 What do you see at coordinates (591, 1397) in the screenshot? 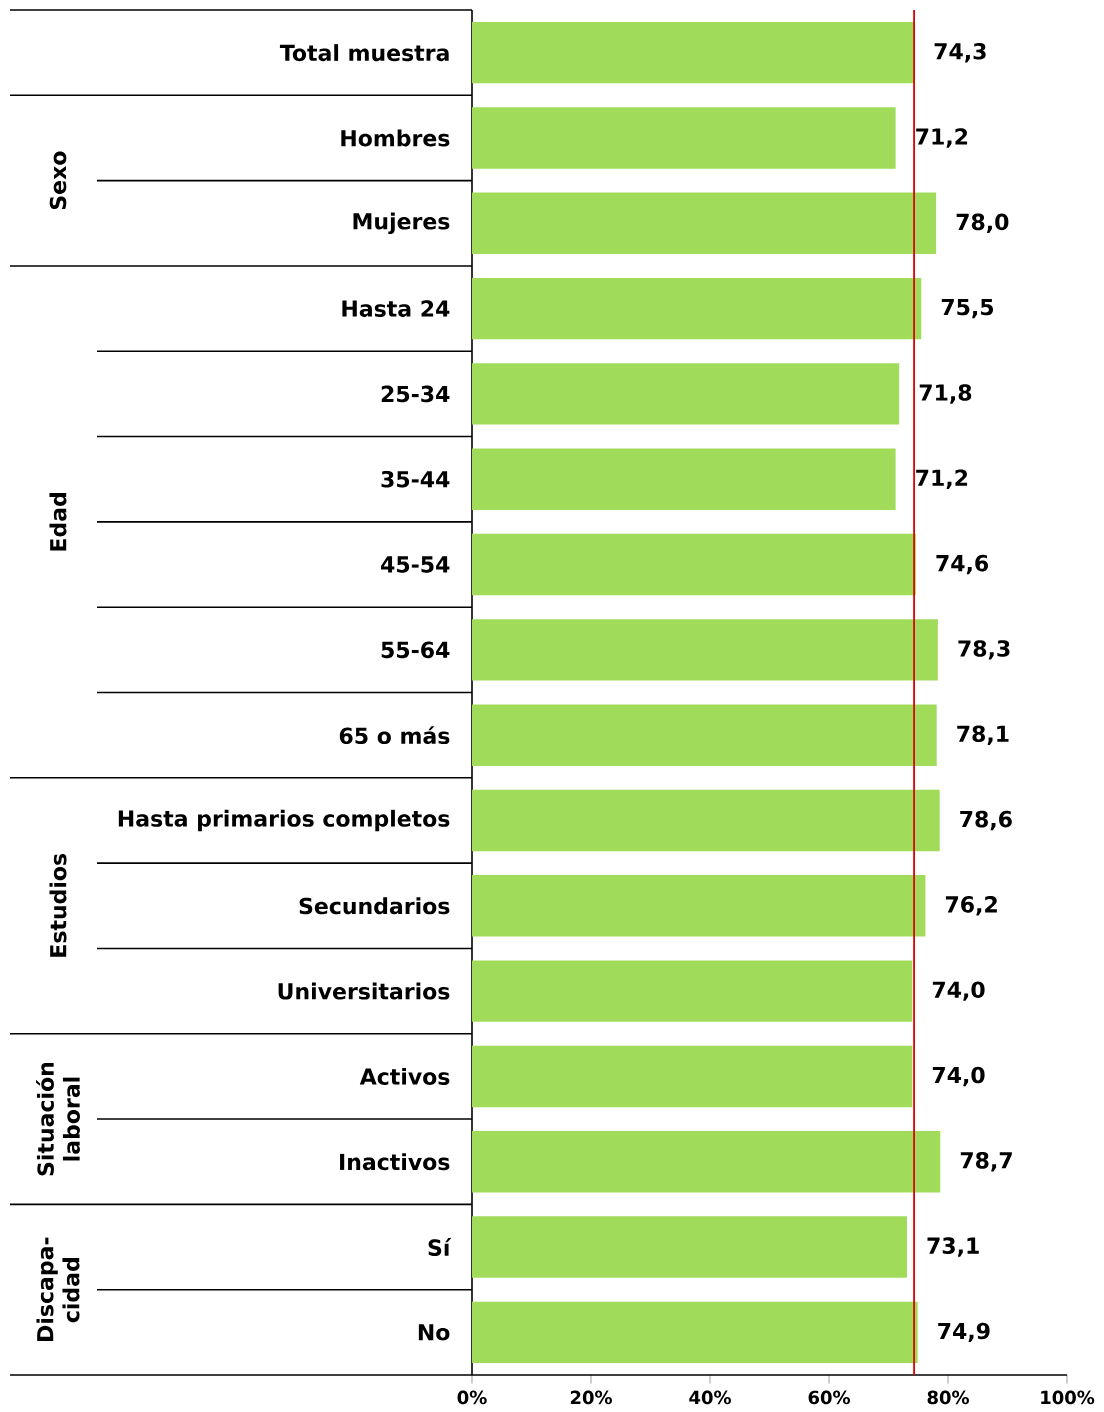
I see `x-tick-label: 20%` at bounding box center [591, 1397].